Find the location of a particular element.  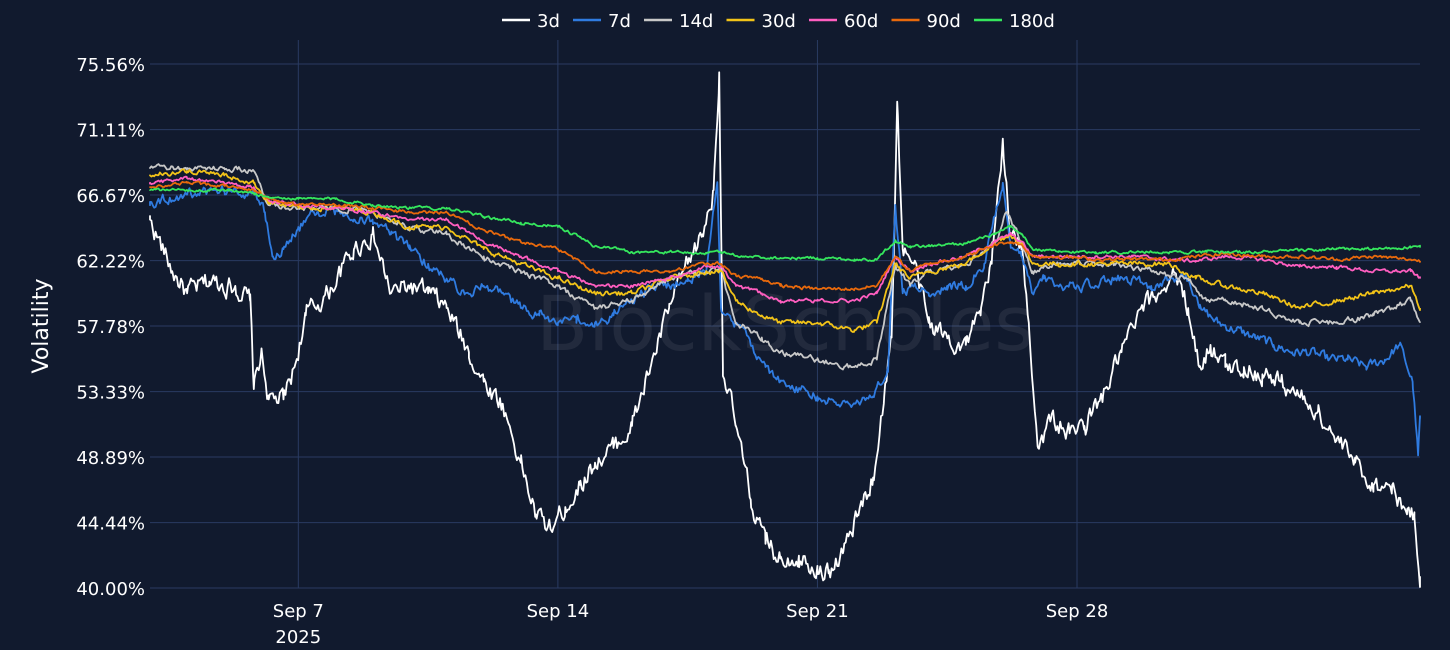

y-tick-label: 62.22% is located at coordinates (110, 262).